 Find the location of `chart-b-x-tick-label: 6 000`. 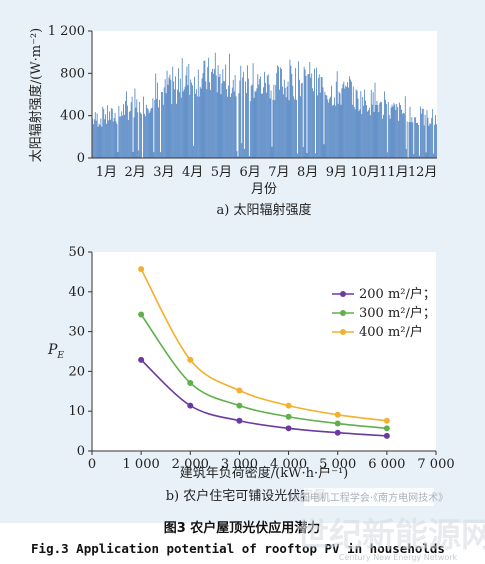

chart-b-x-tick-label: 6 000 is located at coordinates (386, 464).